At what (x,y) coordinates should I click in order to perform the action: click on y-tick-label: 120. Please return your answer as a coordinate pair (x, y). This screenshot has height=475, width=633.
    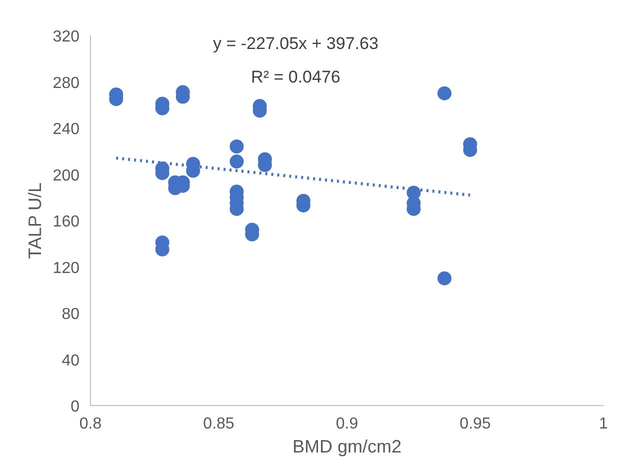
    Looking at the image, I should click on (66, 268).